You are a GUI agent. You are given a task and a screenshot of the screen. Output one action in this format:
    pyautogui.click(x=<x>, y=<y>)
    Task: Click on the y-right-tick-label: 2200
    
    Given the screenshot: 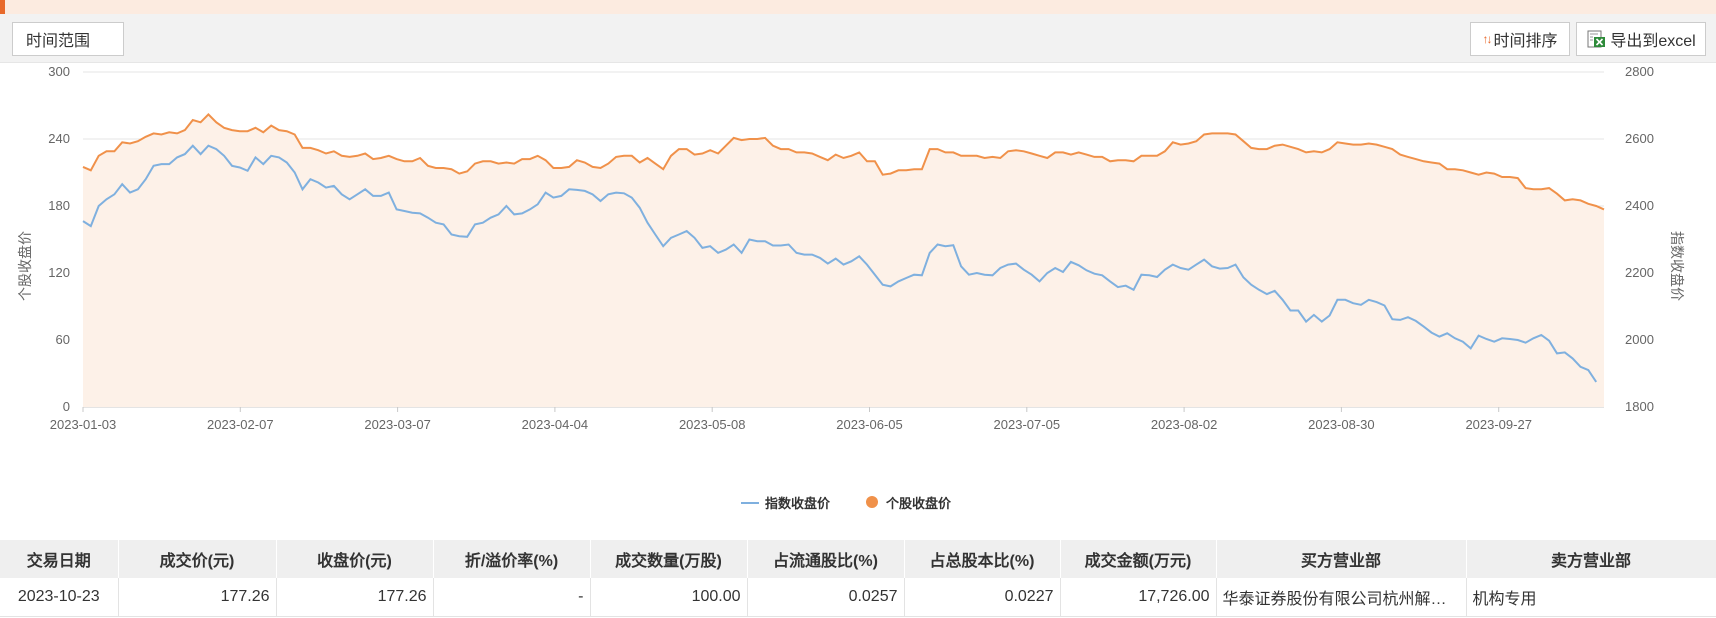 What is the action you would take?
    pyautogui.click(x=1639, y=272)
    